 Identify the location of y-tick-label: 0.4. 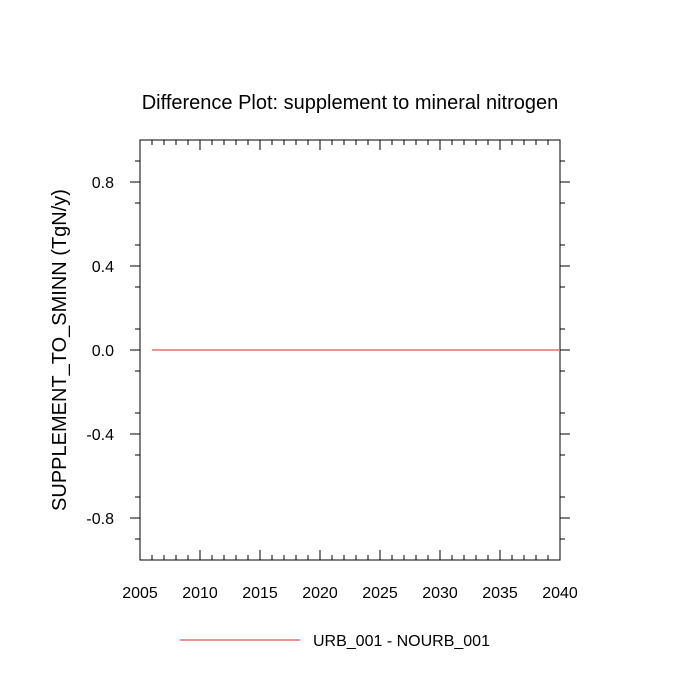
(103, 267).